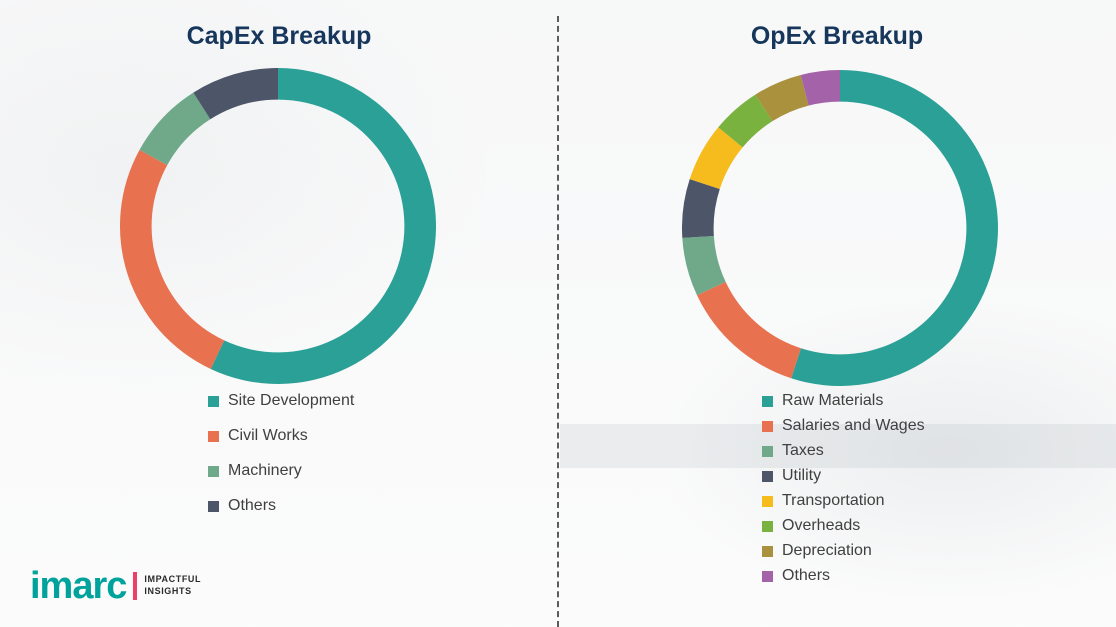  Describe the element at coordinates (843, 451) in the screenshot. I see `legend-item: Taxes` at that location.